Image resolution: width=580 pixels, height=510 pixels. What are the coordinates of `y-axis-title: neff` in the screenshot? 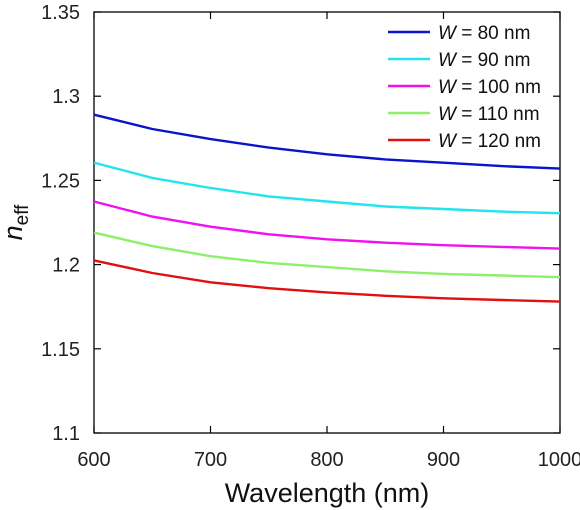 It's located at (16, 222).